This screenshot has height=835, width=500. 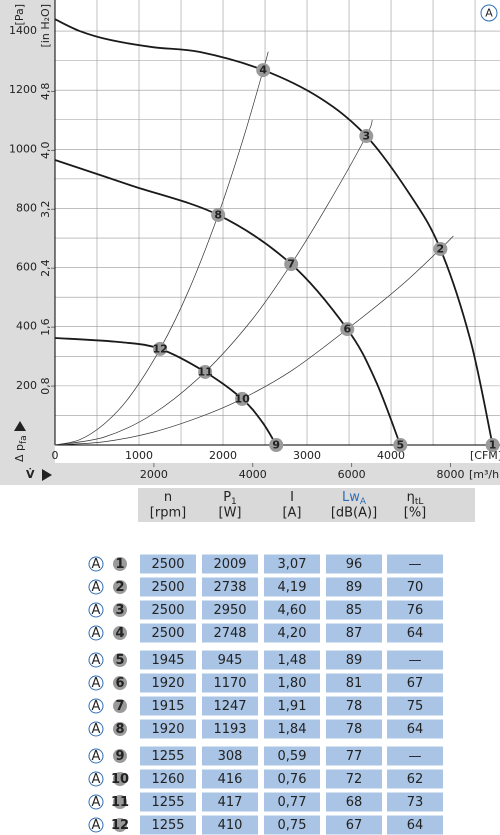 I want to click on header-unit: [W], so click(x=230, y=513).